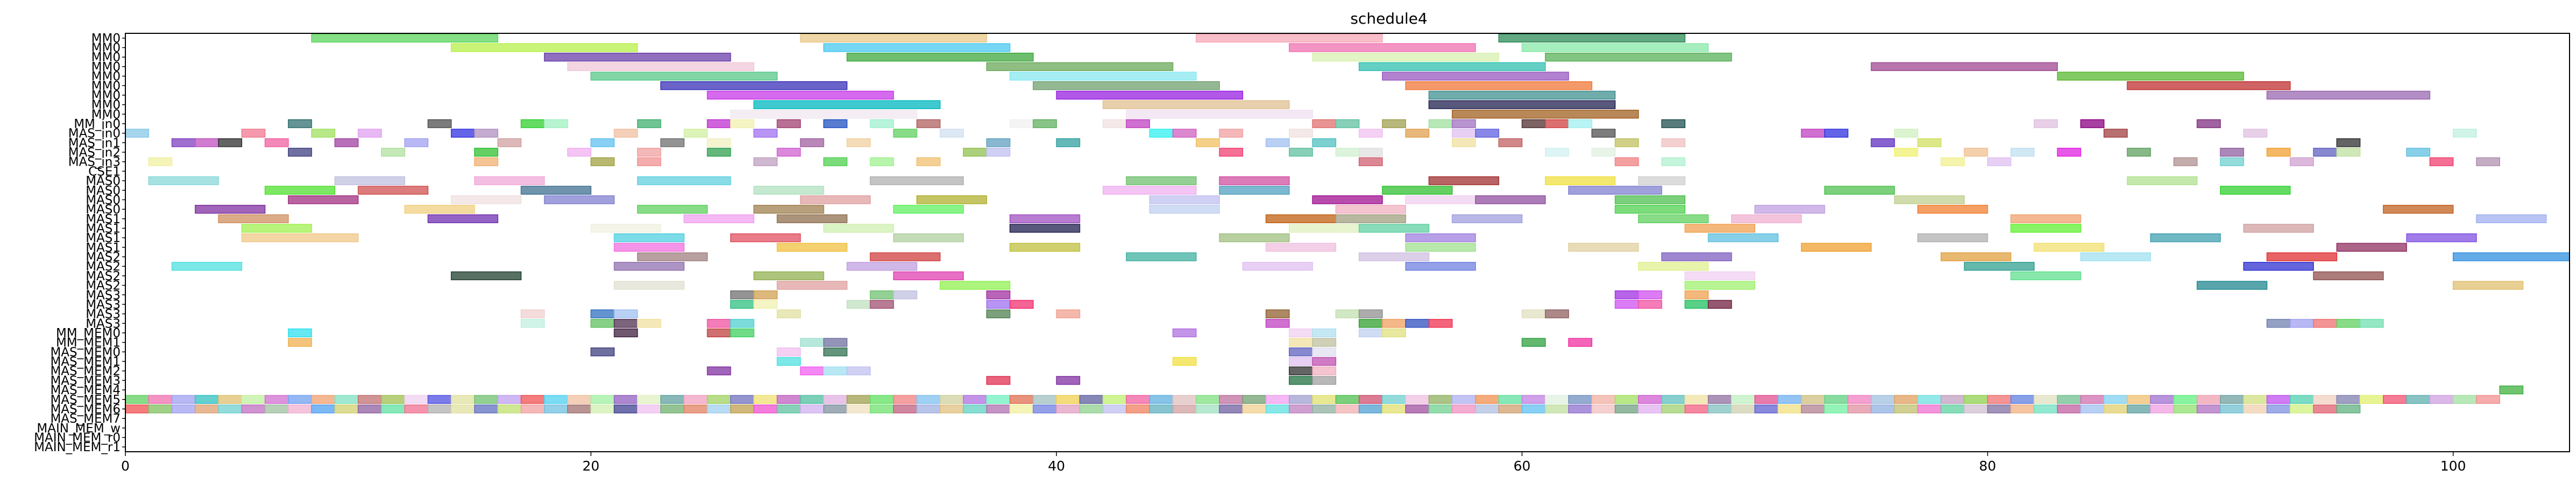 The height and width of the screenshot is (484, 2576). Describe the element at coordinates (1522, 466) in the screenshot. I see `x-tick-label: 60` at that location.